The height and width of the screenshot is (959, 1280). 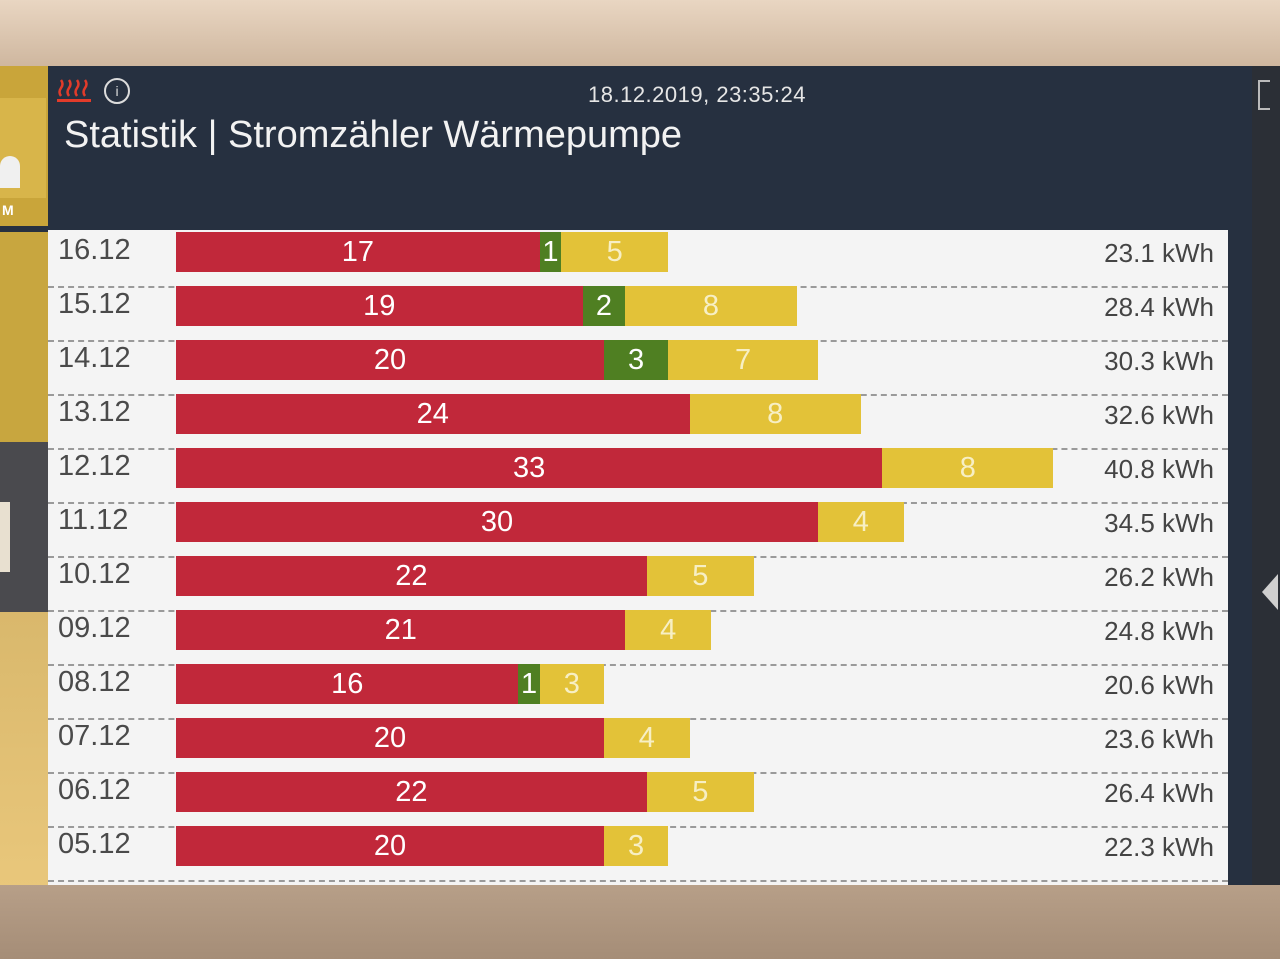 I want to click on status-bar: i 18.12.2019, 23:35:24, so click(x=645, y=92).